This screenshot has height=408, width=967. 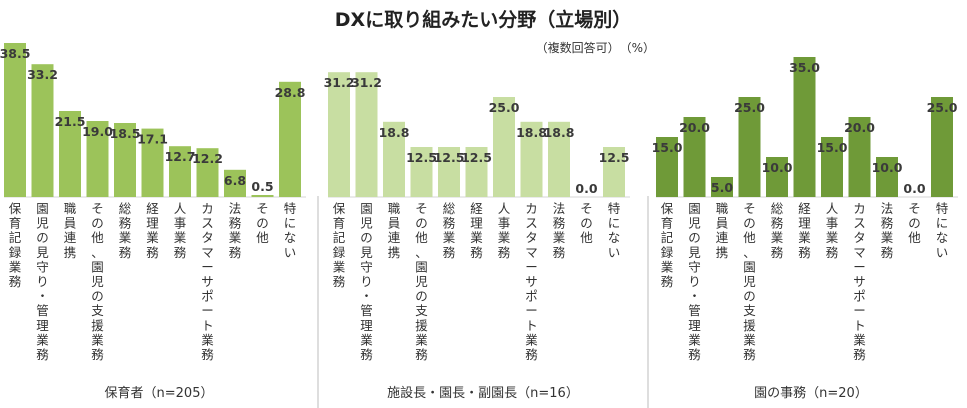 I want to click on data-label: 19.0, so click(x=97, y=131).